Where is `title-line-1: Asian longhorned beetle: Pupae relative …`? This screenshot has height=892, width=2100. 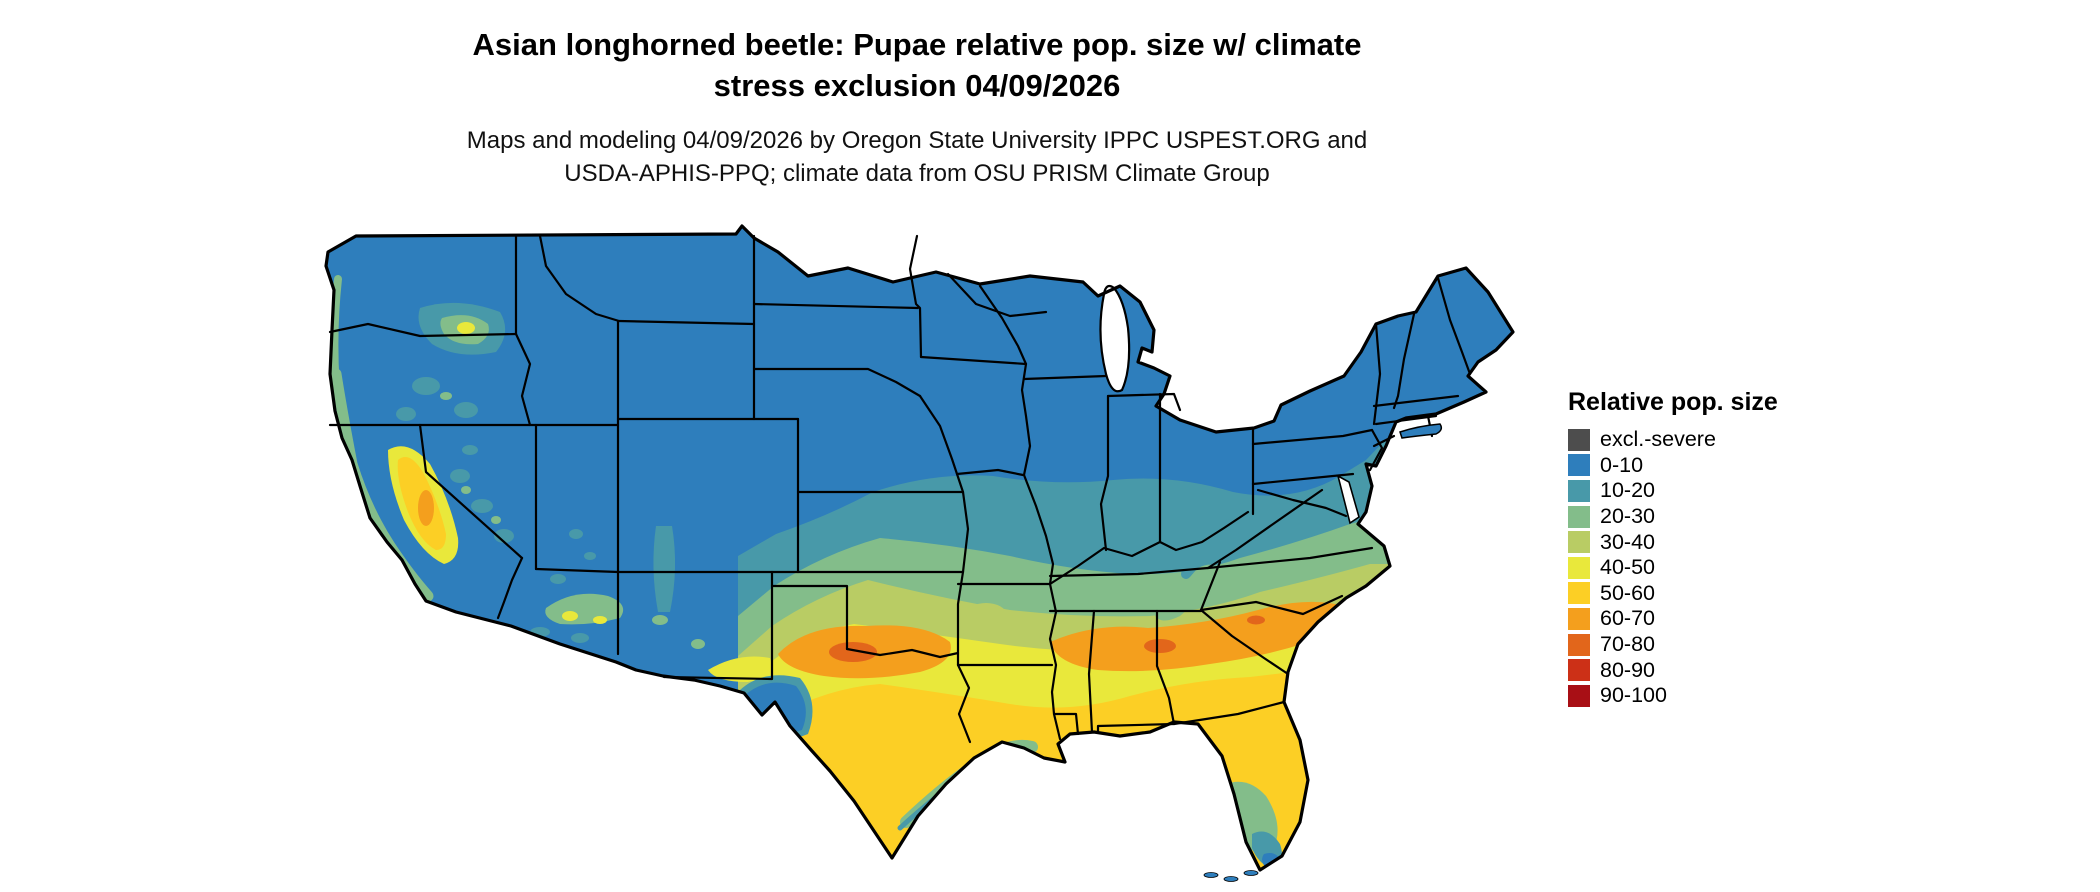 title-line-1: Asian longhorned beetle: Pupae relative … is located at coordinates (917, 44).